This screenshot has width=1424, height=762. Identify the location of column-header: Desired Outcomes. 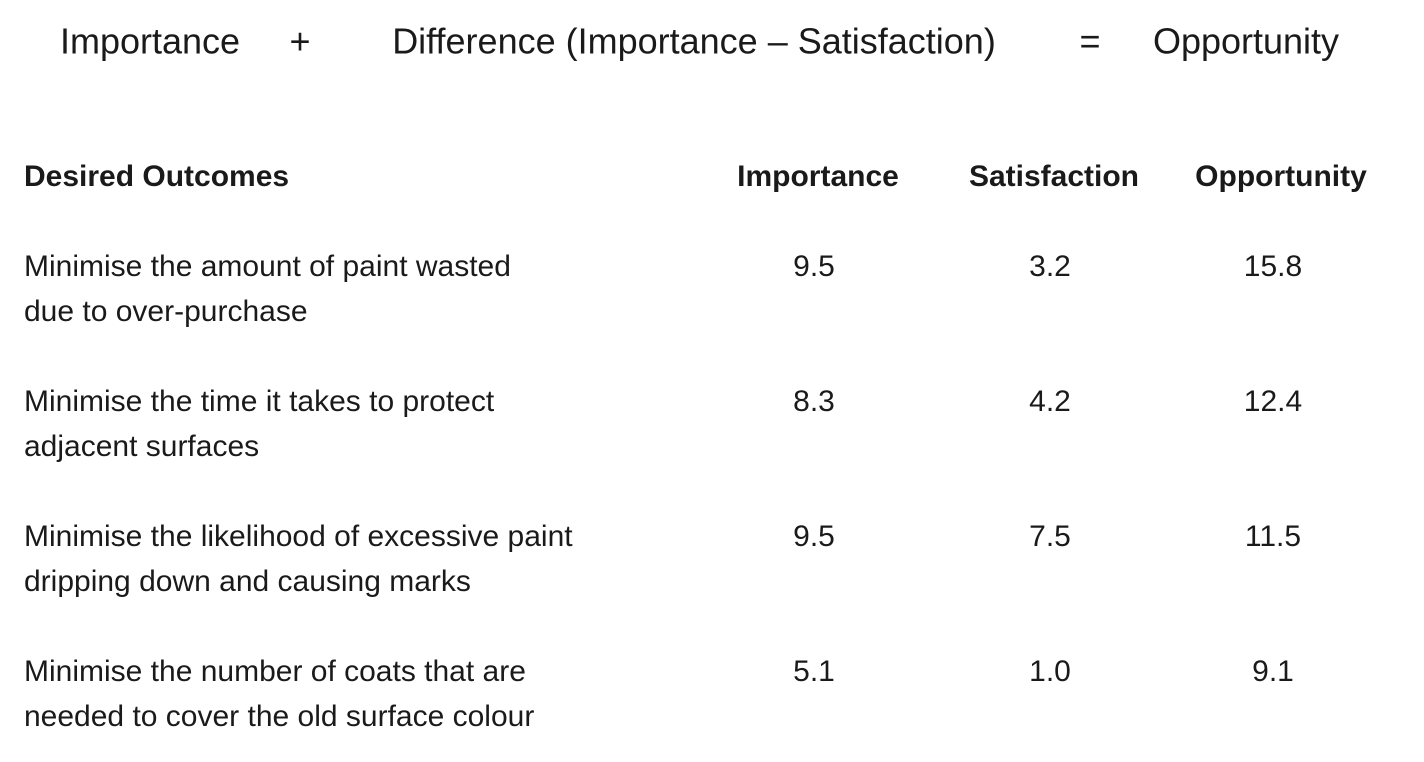
(156, 176).